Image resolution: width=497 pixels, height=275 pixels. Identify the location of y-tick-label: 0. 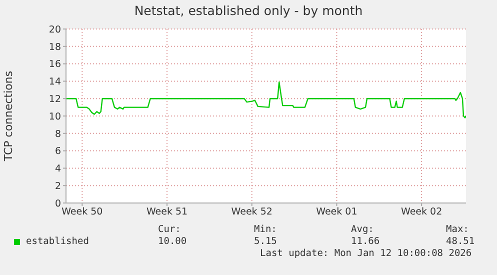
(57, 204).